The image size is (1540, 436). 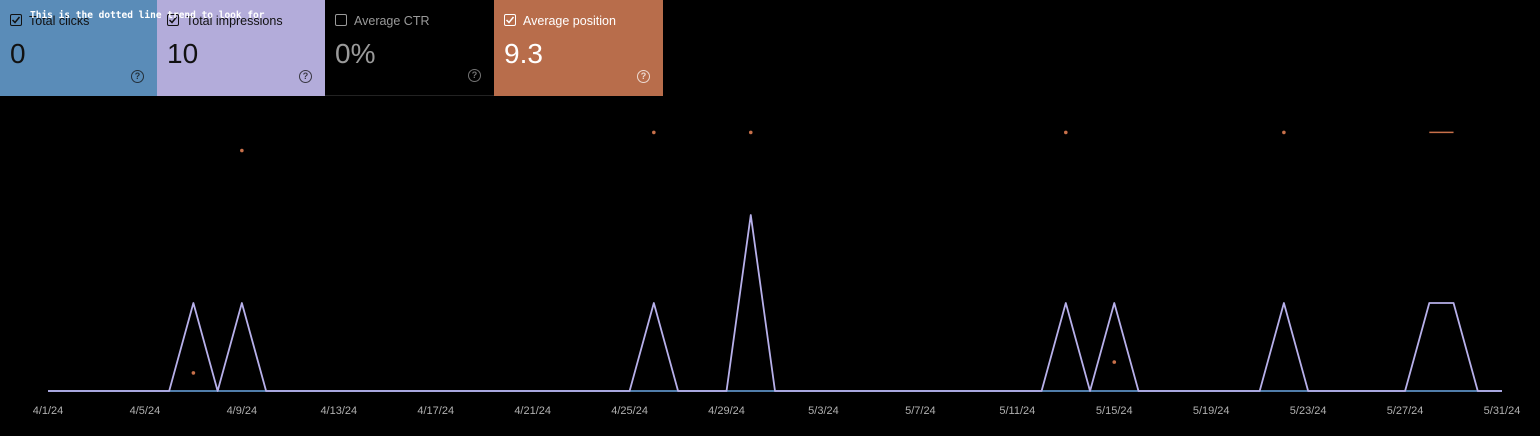 What do you see at coordinates (920, 411) in the screenshot?
I see `x-tick-label: 5/7/24` at bounding box center [920, 411].